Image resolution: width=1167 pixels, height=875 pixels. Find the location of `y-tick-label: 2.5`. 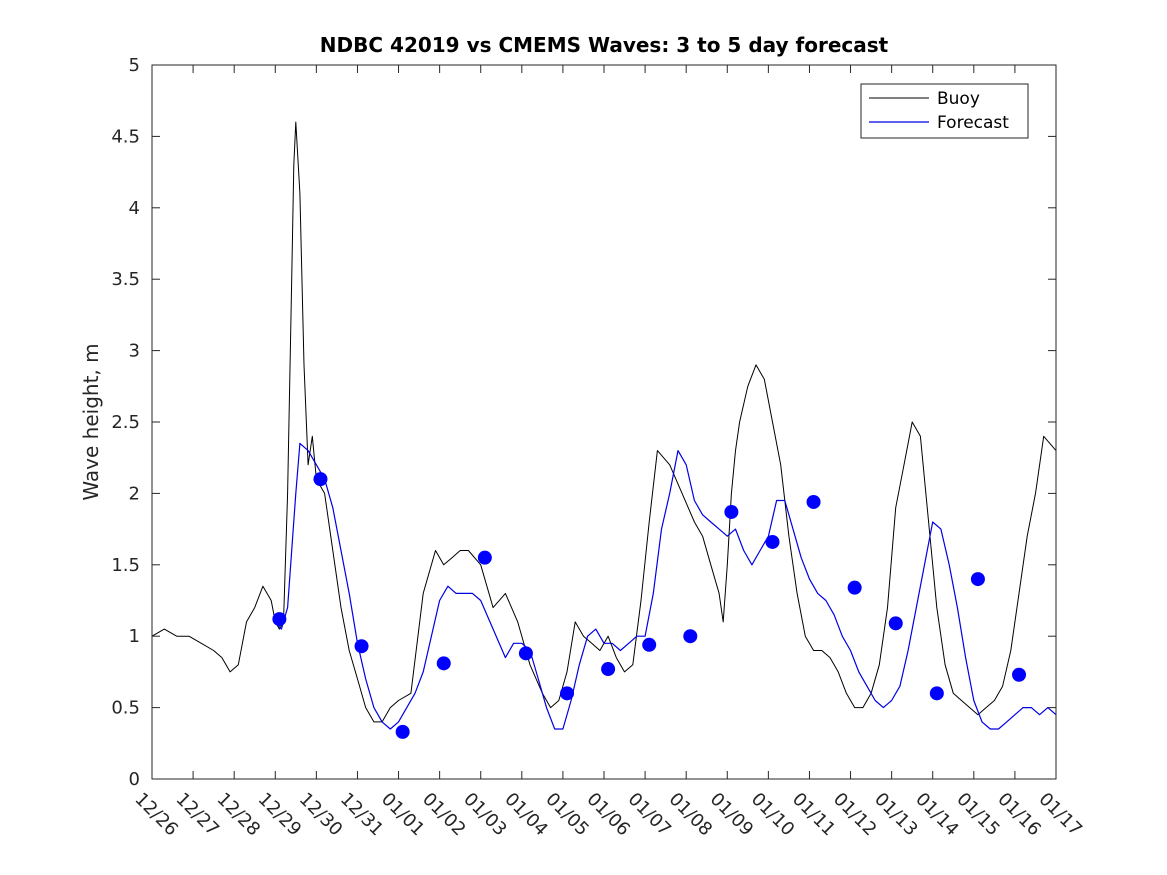

y-tick-label: 2.5 is located at coordinates (125, 422).